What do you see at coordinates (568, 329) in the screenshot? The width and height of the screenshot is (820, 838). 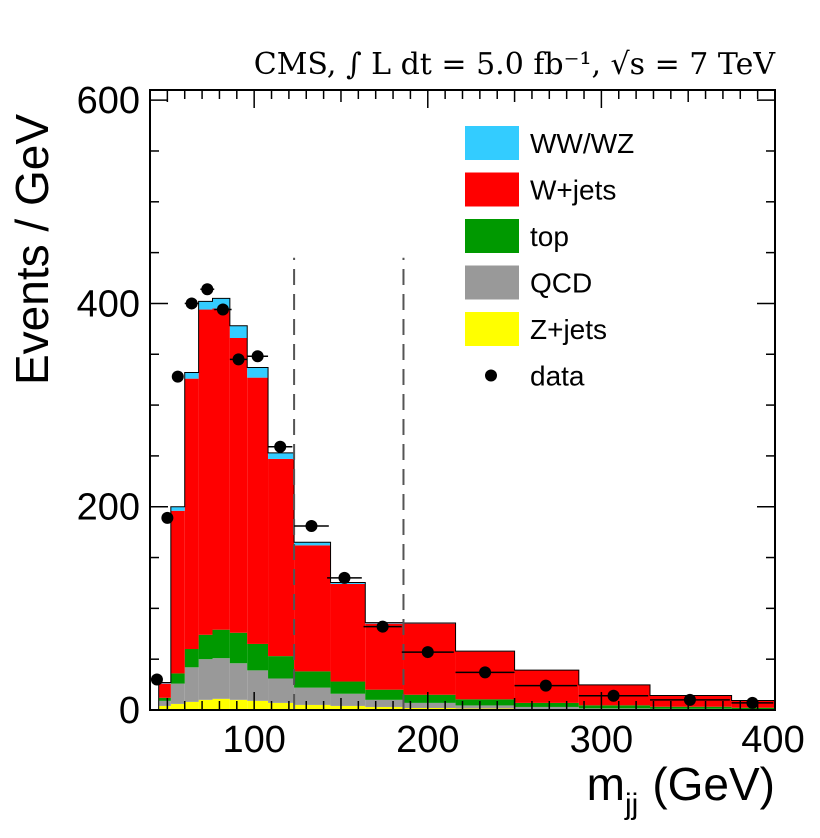 I see `legend-label-z-jets: Z+jets` at bounding box center [568, 329].